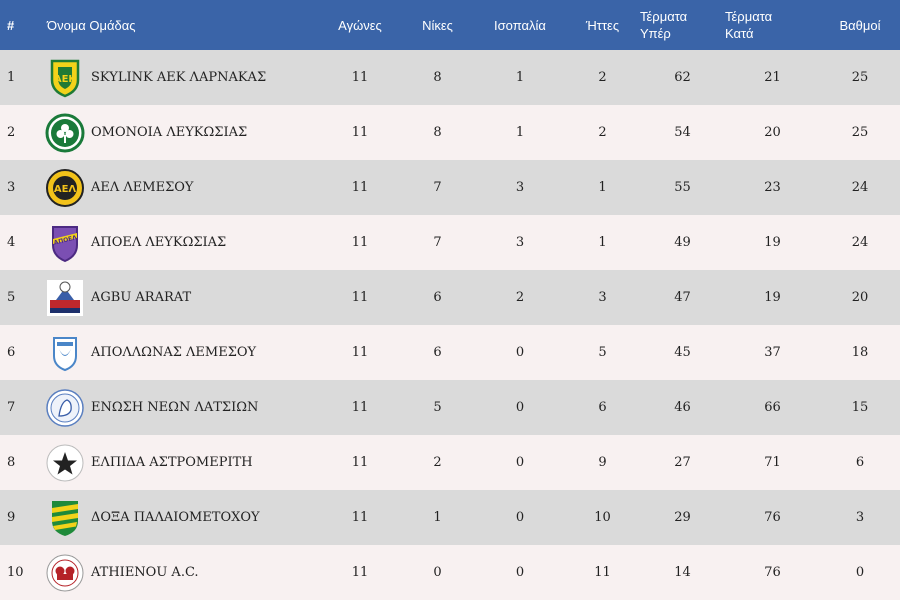  What do you see at coordinates (860, 462) in the screenshot?
I see `points-cell: 6` at bounding box center [860, 462].